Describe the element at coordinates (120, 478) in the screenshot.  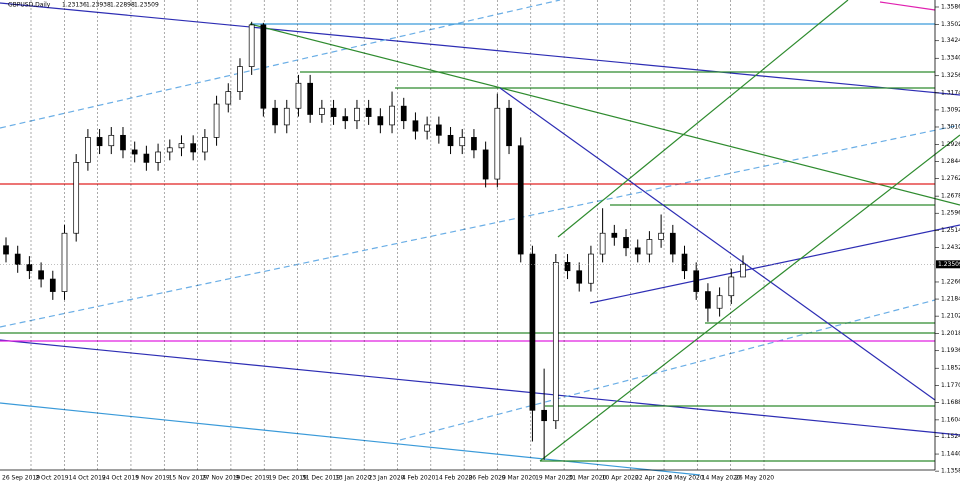
I see `x-tick-label: 24 Oct 2019` at that location.